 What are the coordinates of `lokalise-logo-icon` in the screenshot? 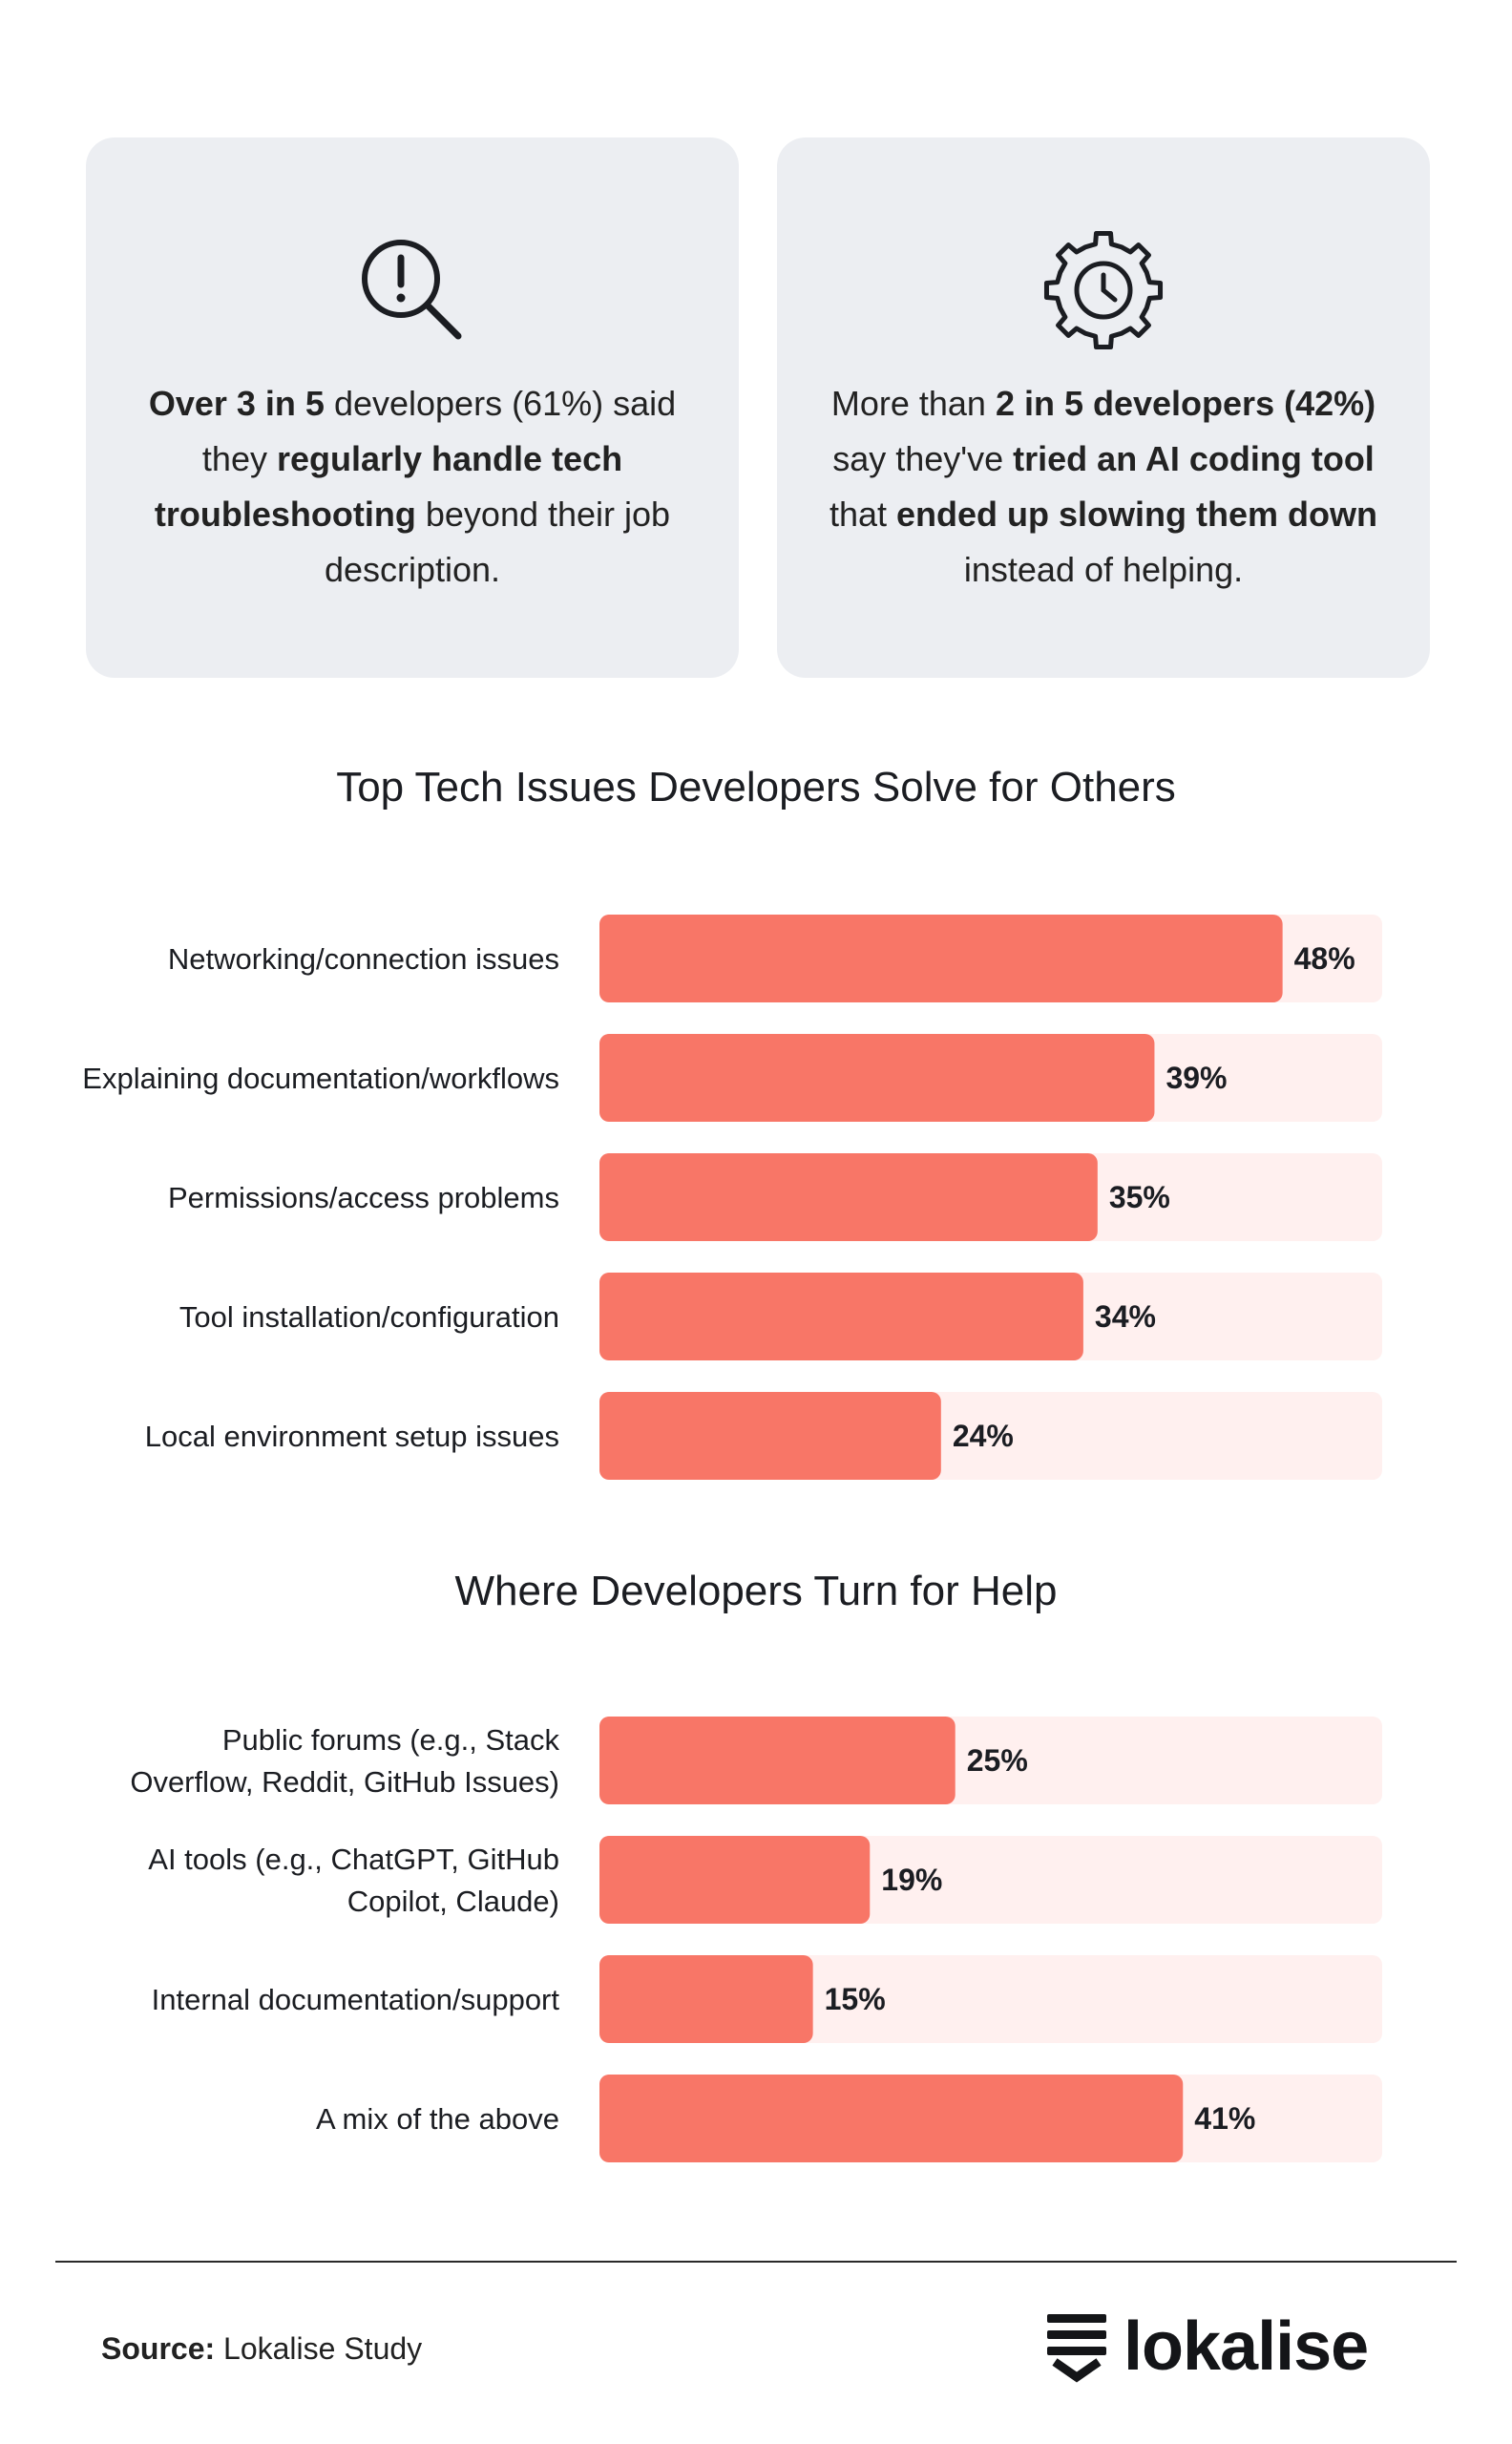 It's located at (1076, 2349).